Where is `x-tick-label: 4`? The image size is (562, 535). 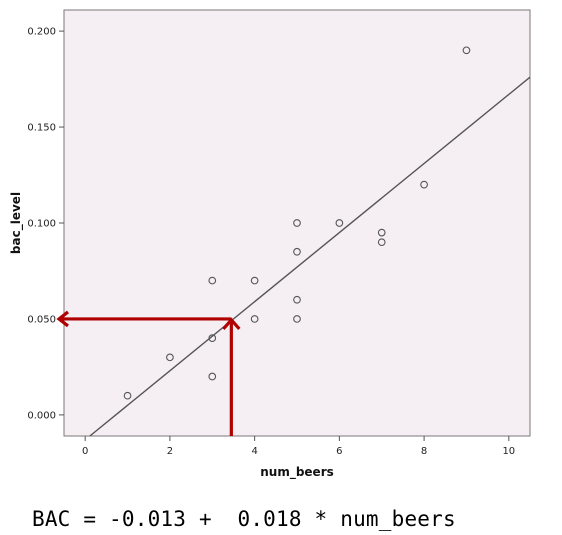
x-tick-label: 4 is located at coordinates (254, 451).